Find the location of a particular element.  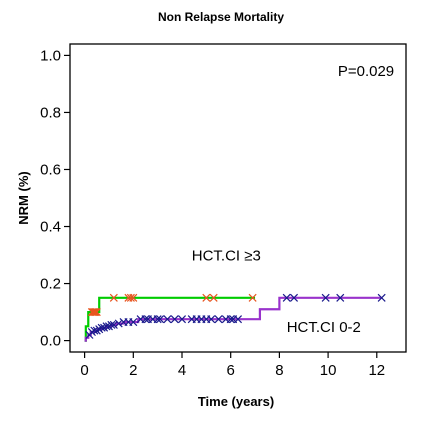

y-tick-label: 0.8 is located at coordinates (50, 112).